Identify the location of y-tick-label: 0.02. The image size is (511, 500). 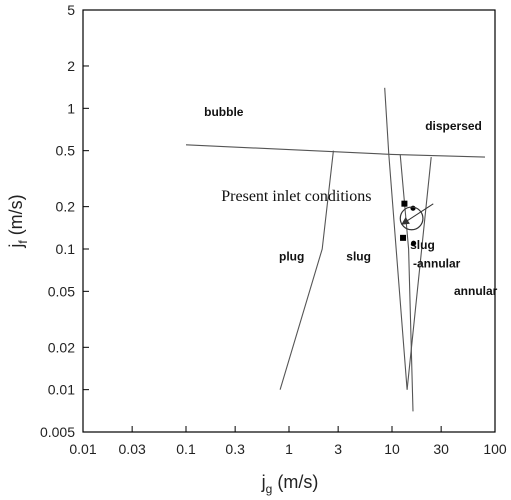
(61, 347).